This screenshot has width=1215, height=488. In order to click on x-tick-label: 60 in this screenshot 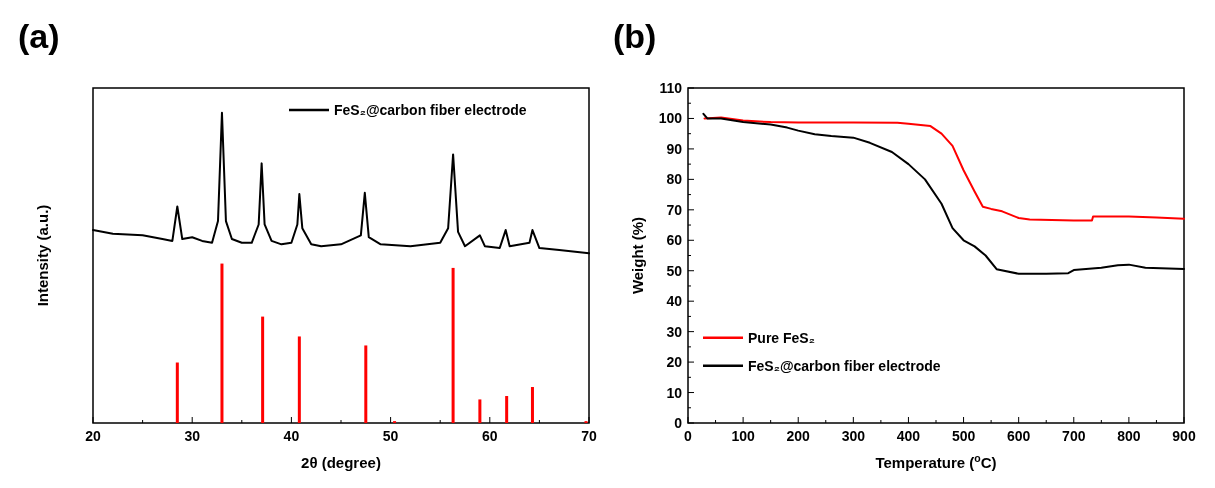, I will do `click(490, 436)`.